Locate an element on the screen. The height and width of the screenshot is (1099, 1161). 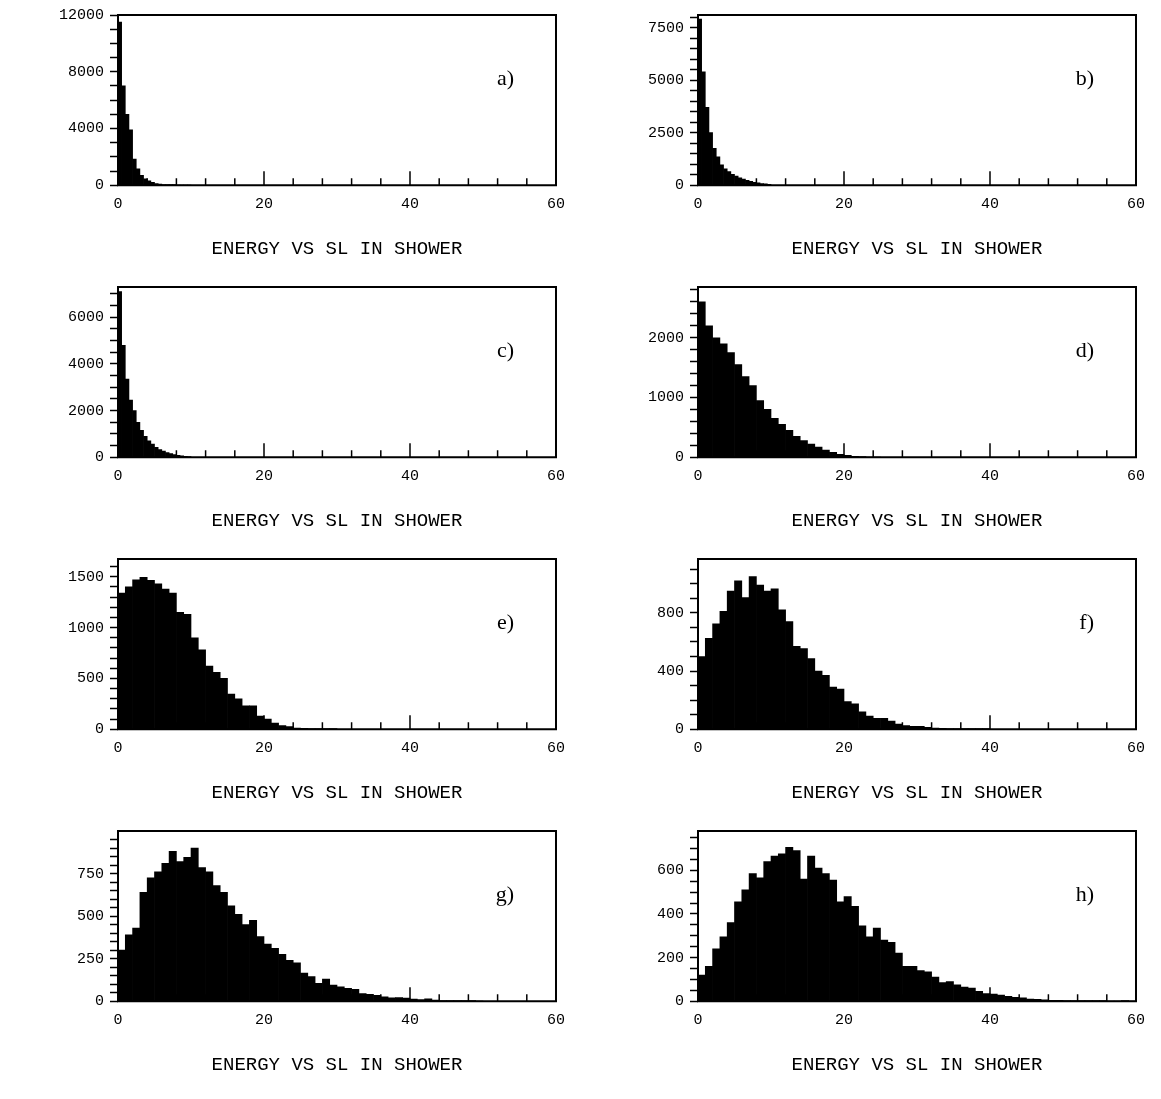
annotation: d) is located at coordinates (1084, 350).